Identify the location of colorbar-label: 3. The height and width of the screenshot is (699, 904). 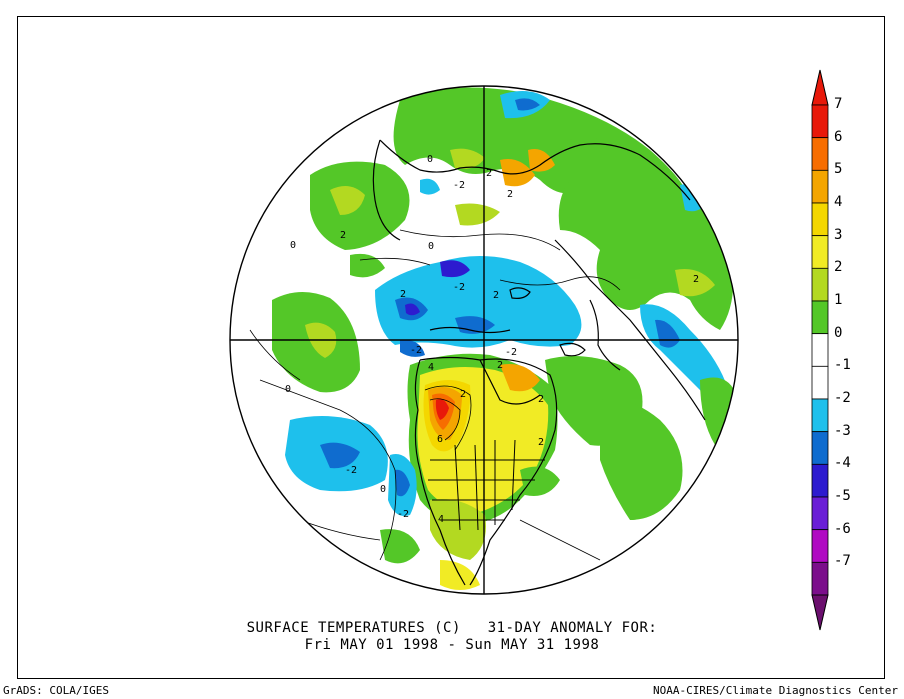
(838, 234).